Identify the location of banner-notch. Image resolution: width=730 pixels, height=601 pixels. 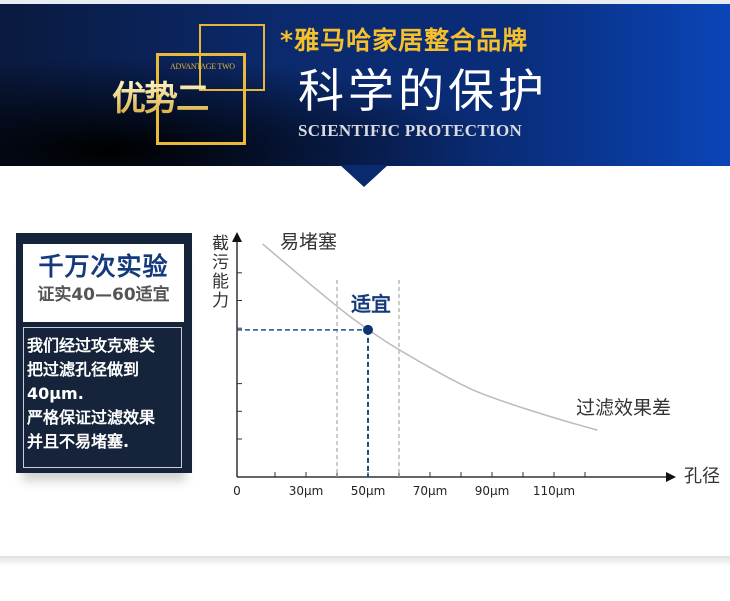
(364, 176).